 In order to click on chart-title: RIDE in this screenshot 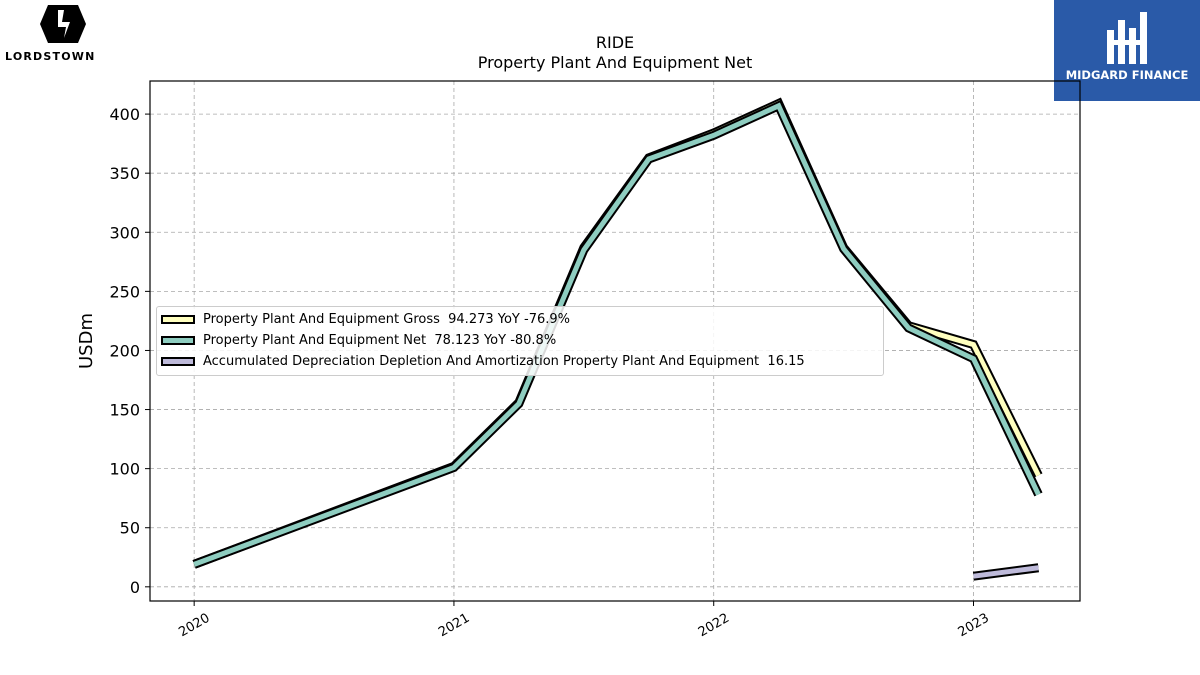, I will do `click(615, 42)`.